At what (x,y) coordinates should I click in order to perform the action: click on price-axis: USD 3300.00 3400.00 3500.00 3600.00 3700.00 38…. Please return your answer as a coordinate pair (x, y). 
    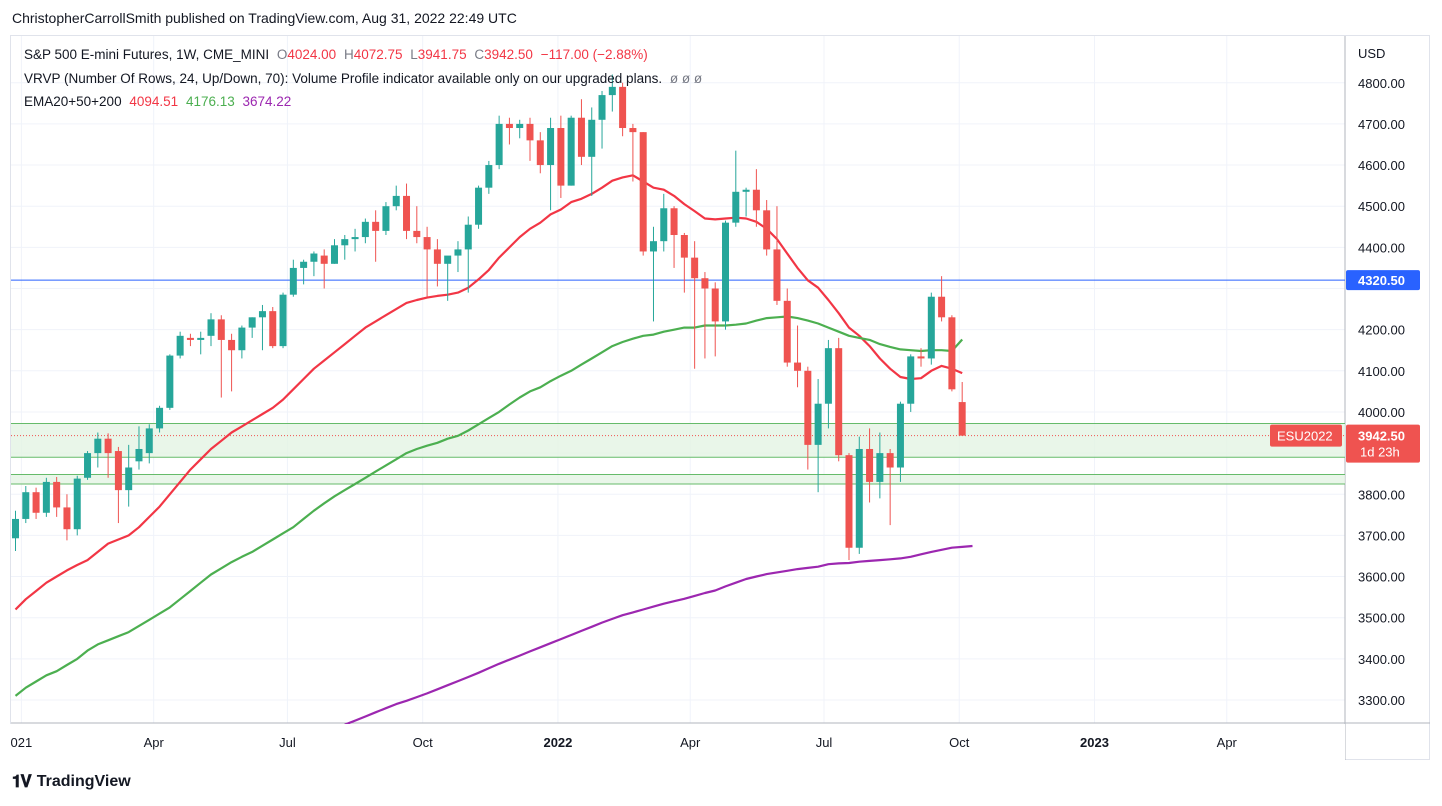
    Looking at the image, I should click on (1345, 377).